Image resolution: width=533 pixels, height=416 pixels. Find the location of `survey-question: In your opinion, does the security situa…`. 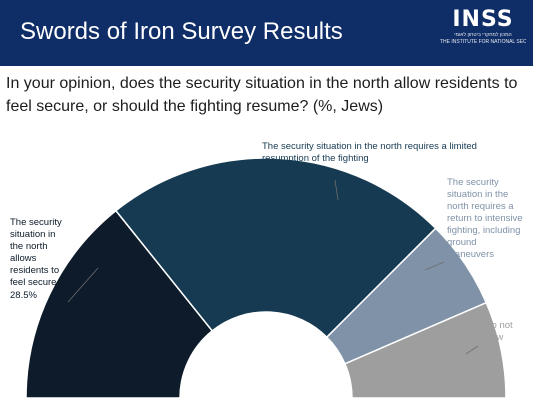

survey-question: In your opinion, does the security situa… is located at coordinates (262, 95).